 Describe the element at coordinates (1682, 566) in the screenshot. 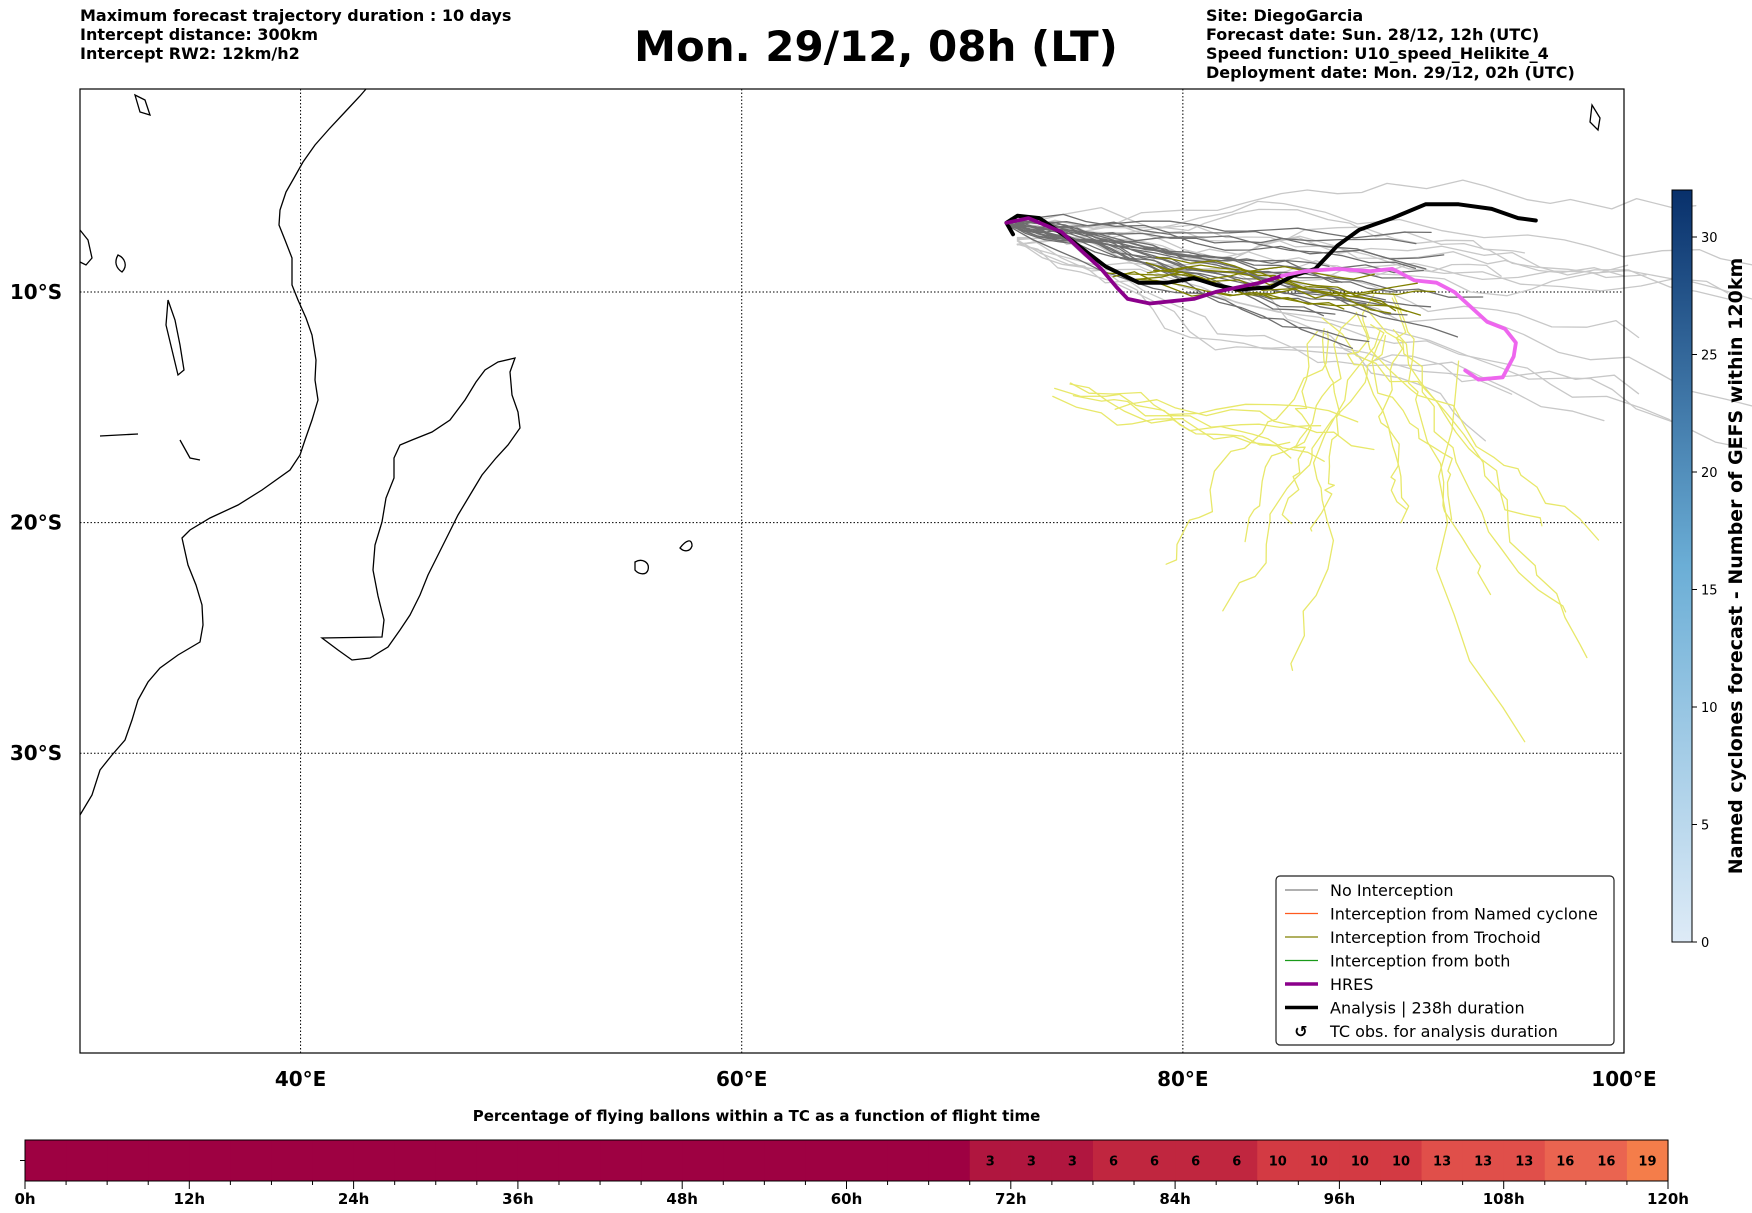

I see `colorbar-gradient` at that location.